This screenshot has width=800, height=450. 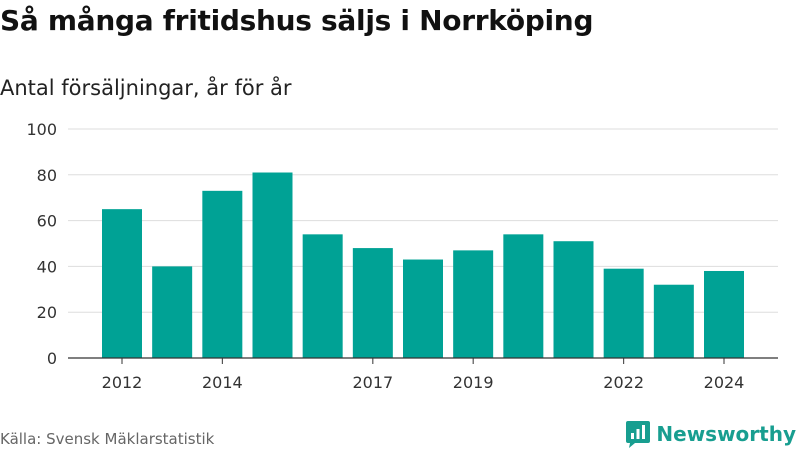 I want to click on bar-2018, so click(x=423, y=308).